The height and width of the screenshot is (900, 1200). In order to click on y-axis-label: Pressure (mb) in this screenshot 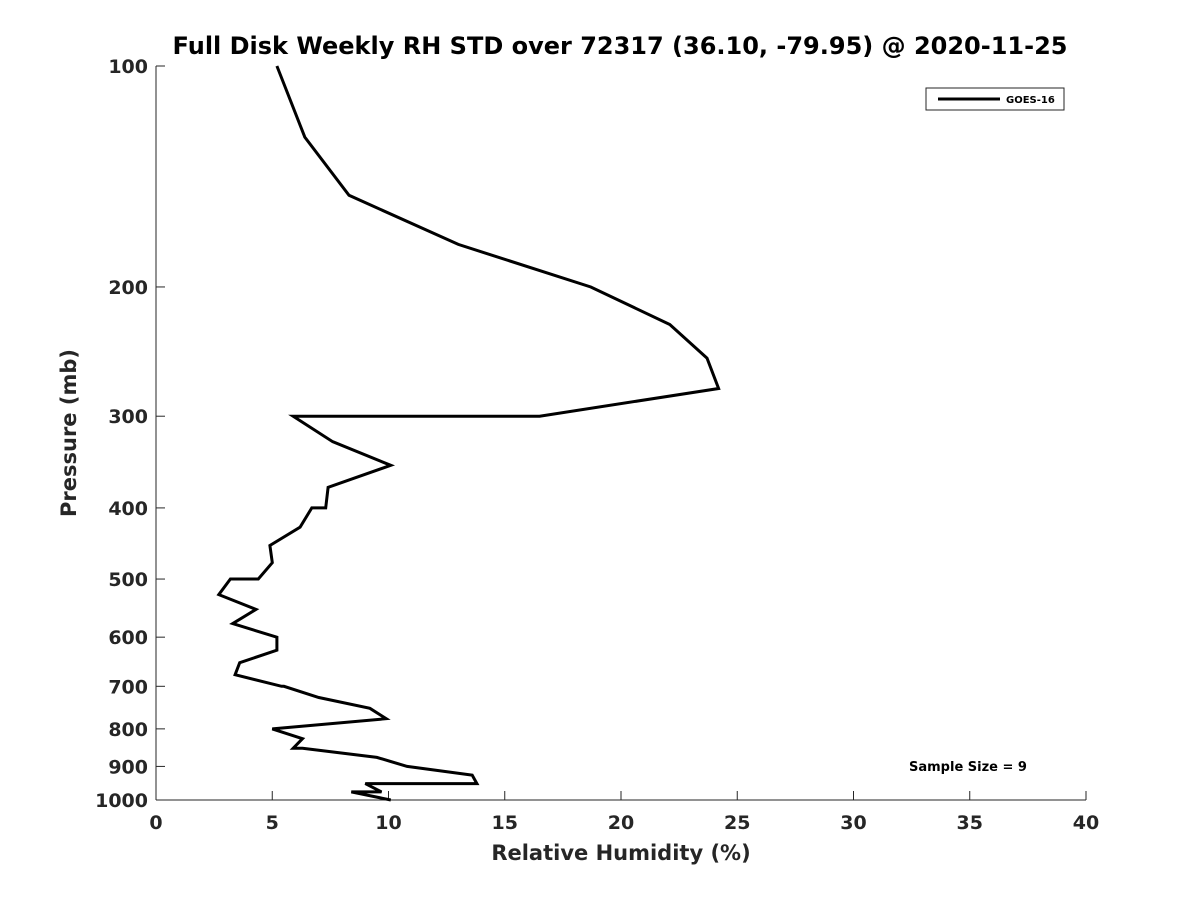, I will do `click(69, 433)`.